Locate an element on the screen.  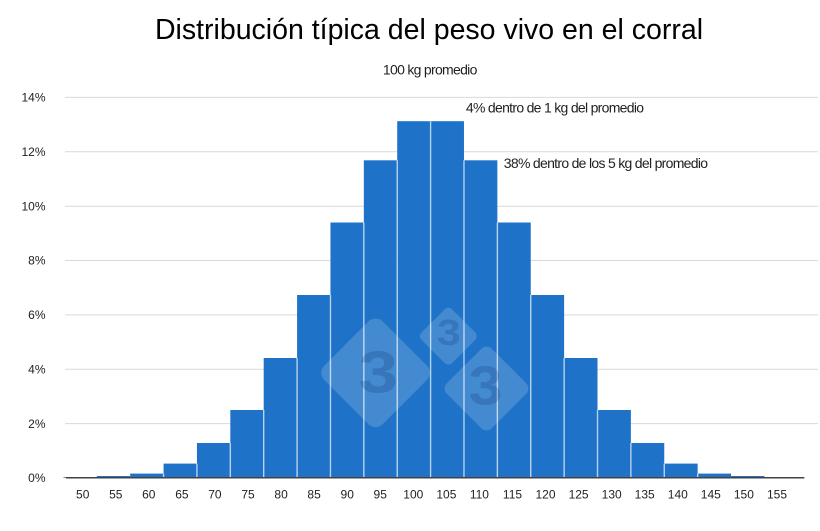
svg-text: 95 is located at coordinates (381, 494).